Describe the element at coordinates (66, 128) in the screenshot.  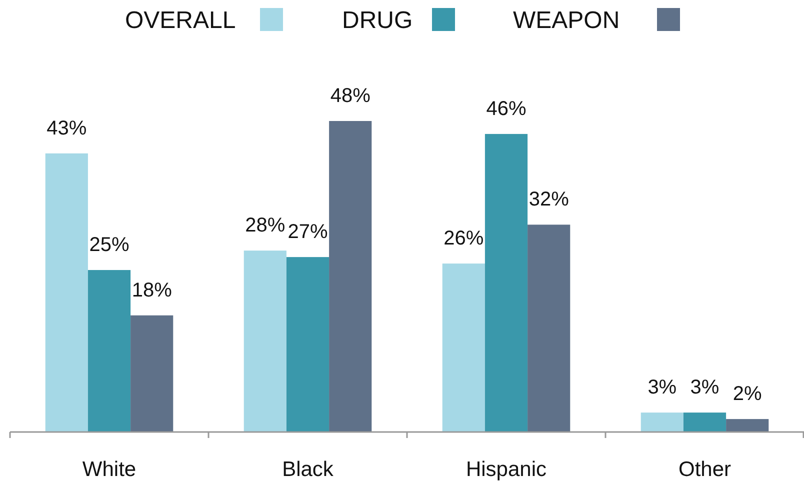
I see `data-label: 43%` at that location.